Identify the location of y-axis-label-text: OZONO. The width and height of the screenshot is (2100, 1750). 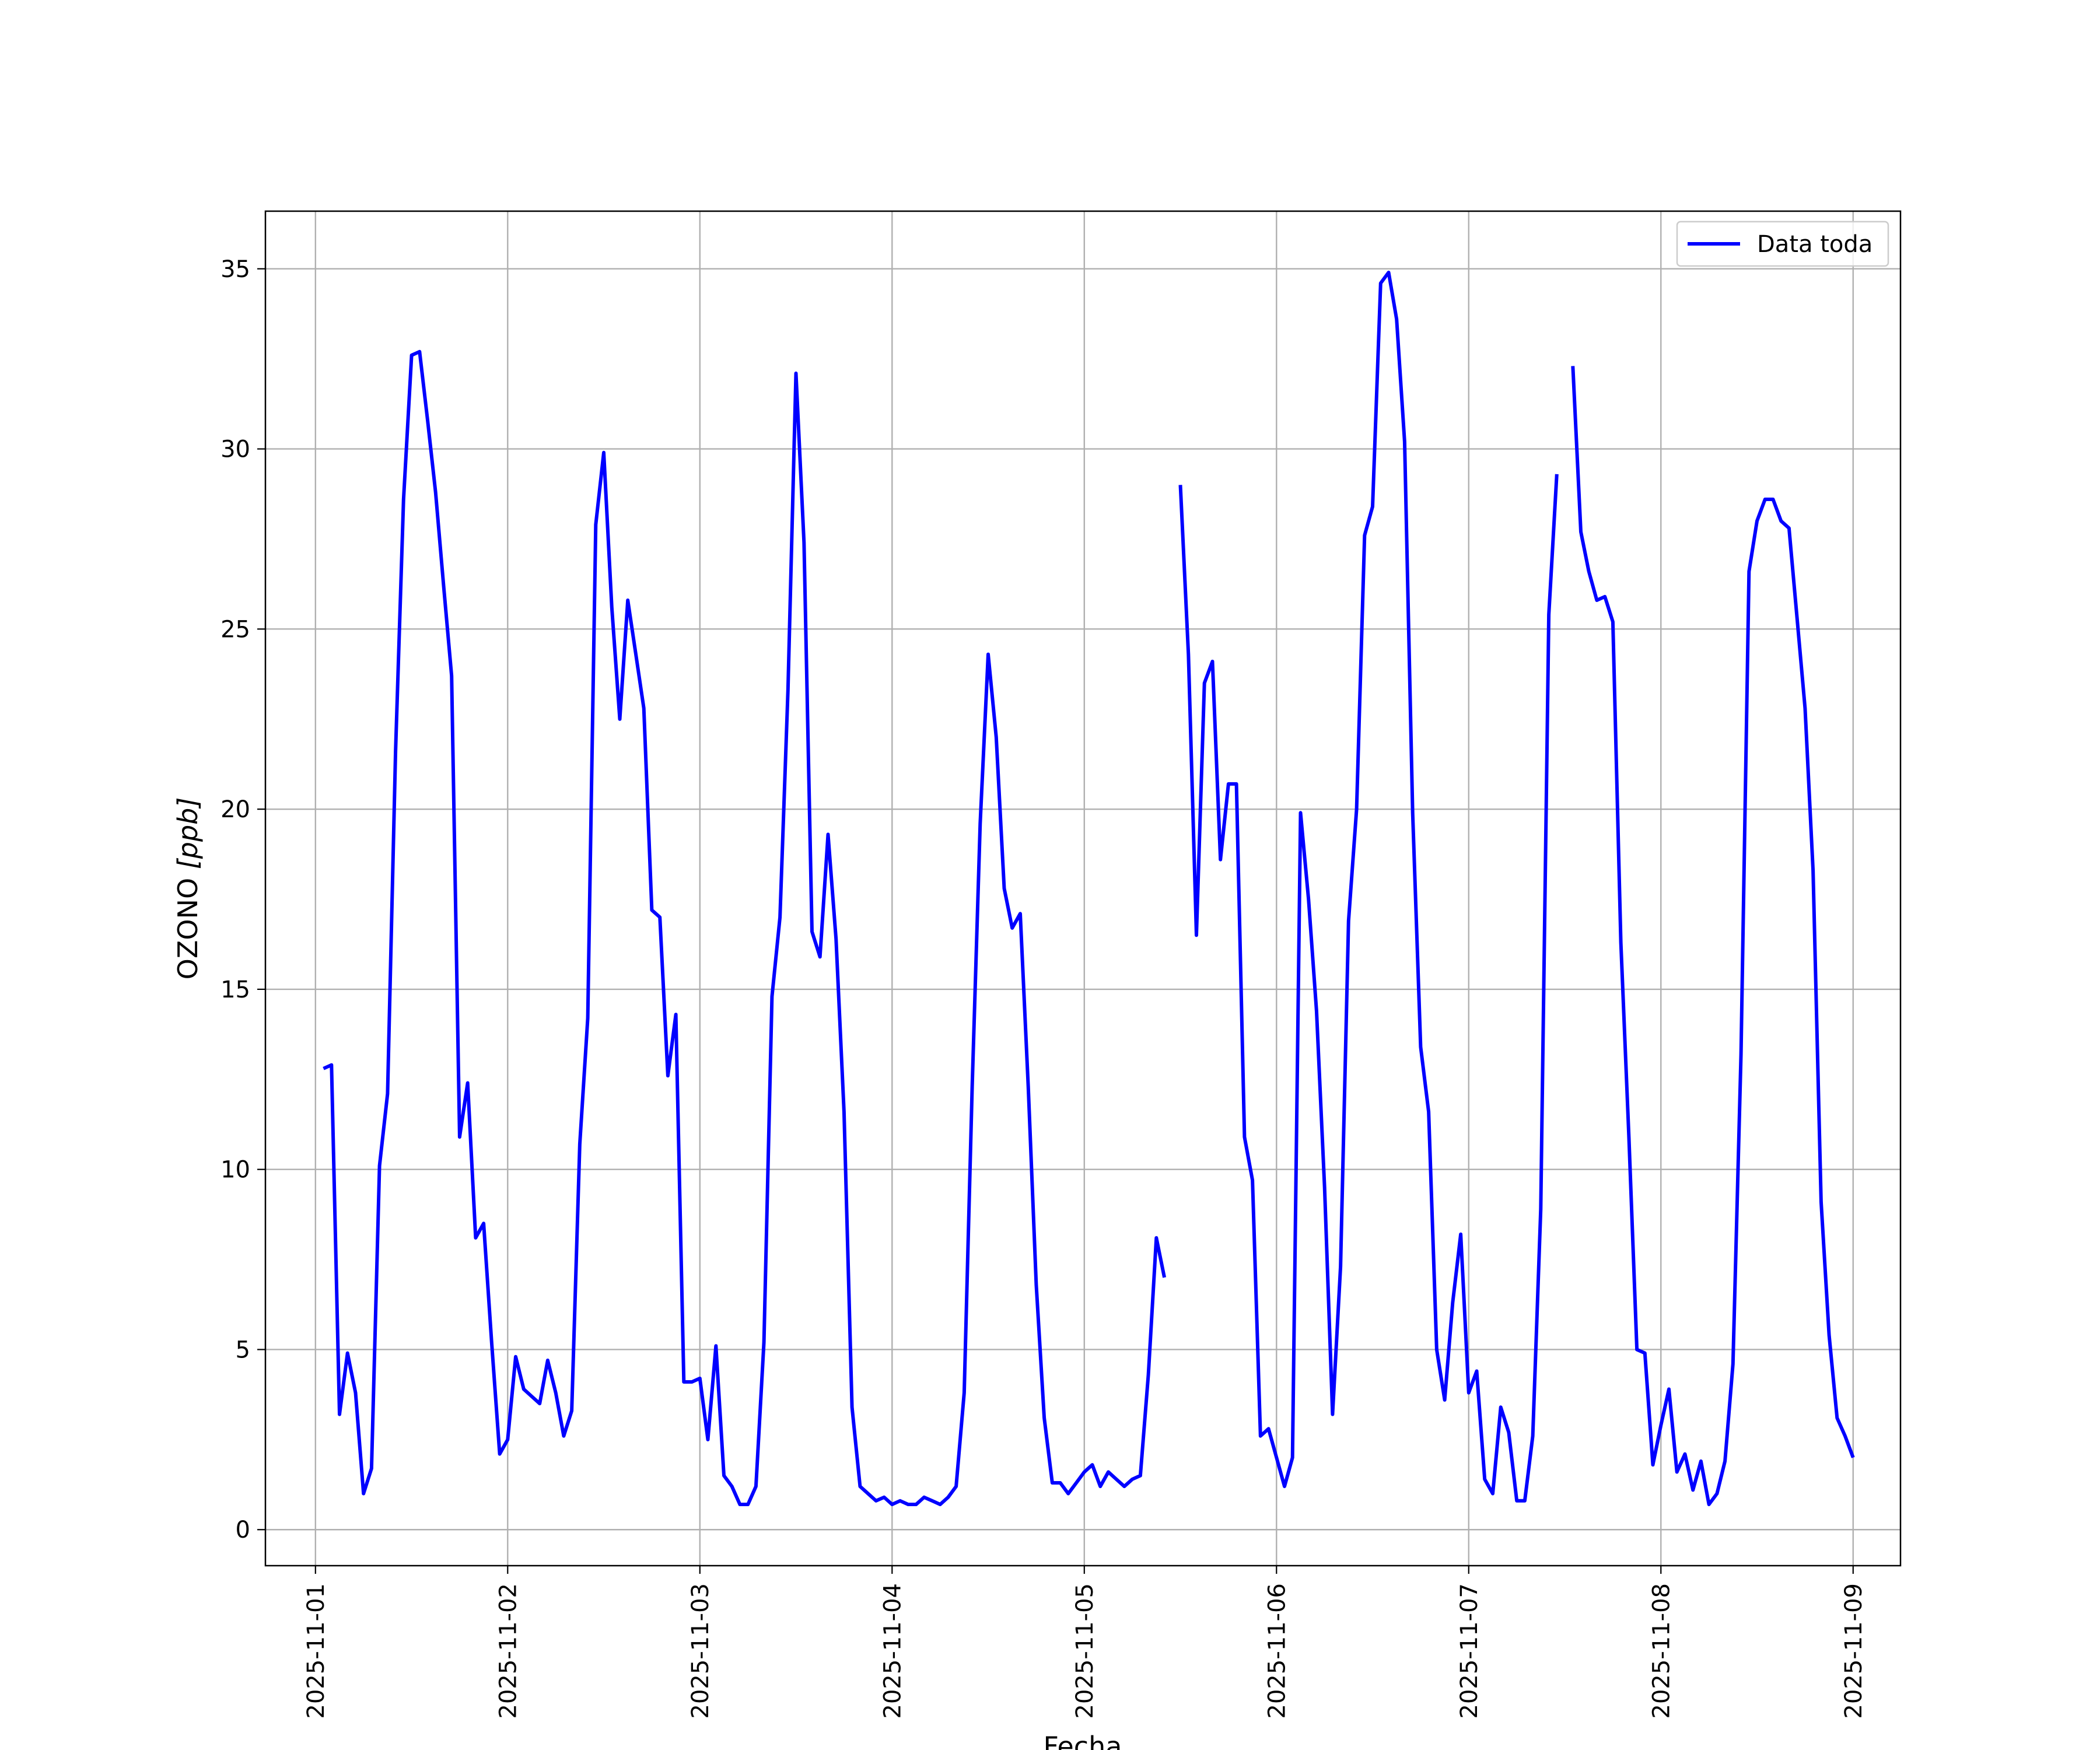
(188, 924).